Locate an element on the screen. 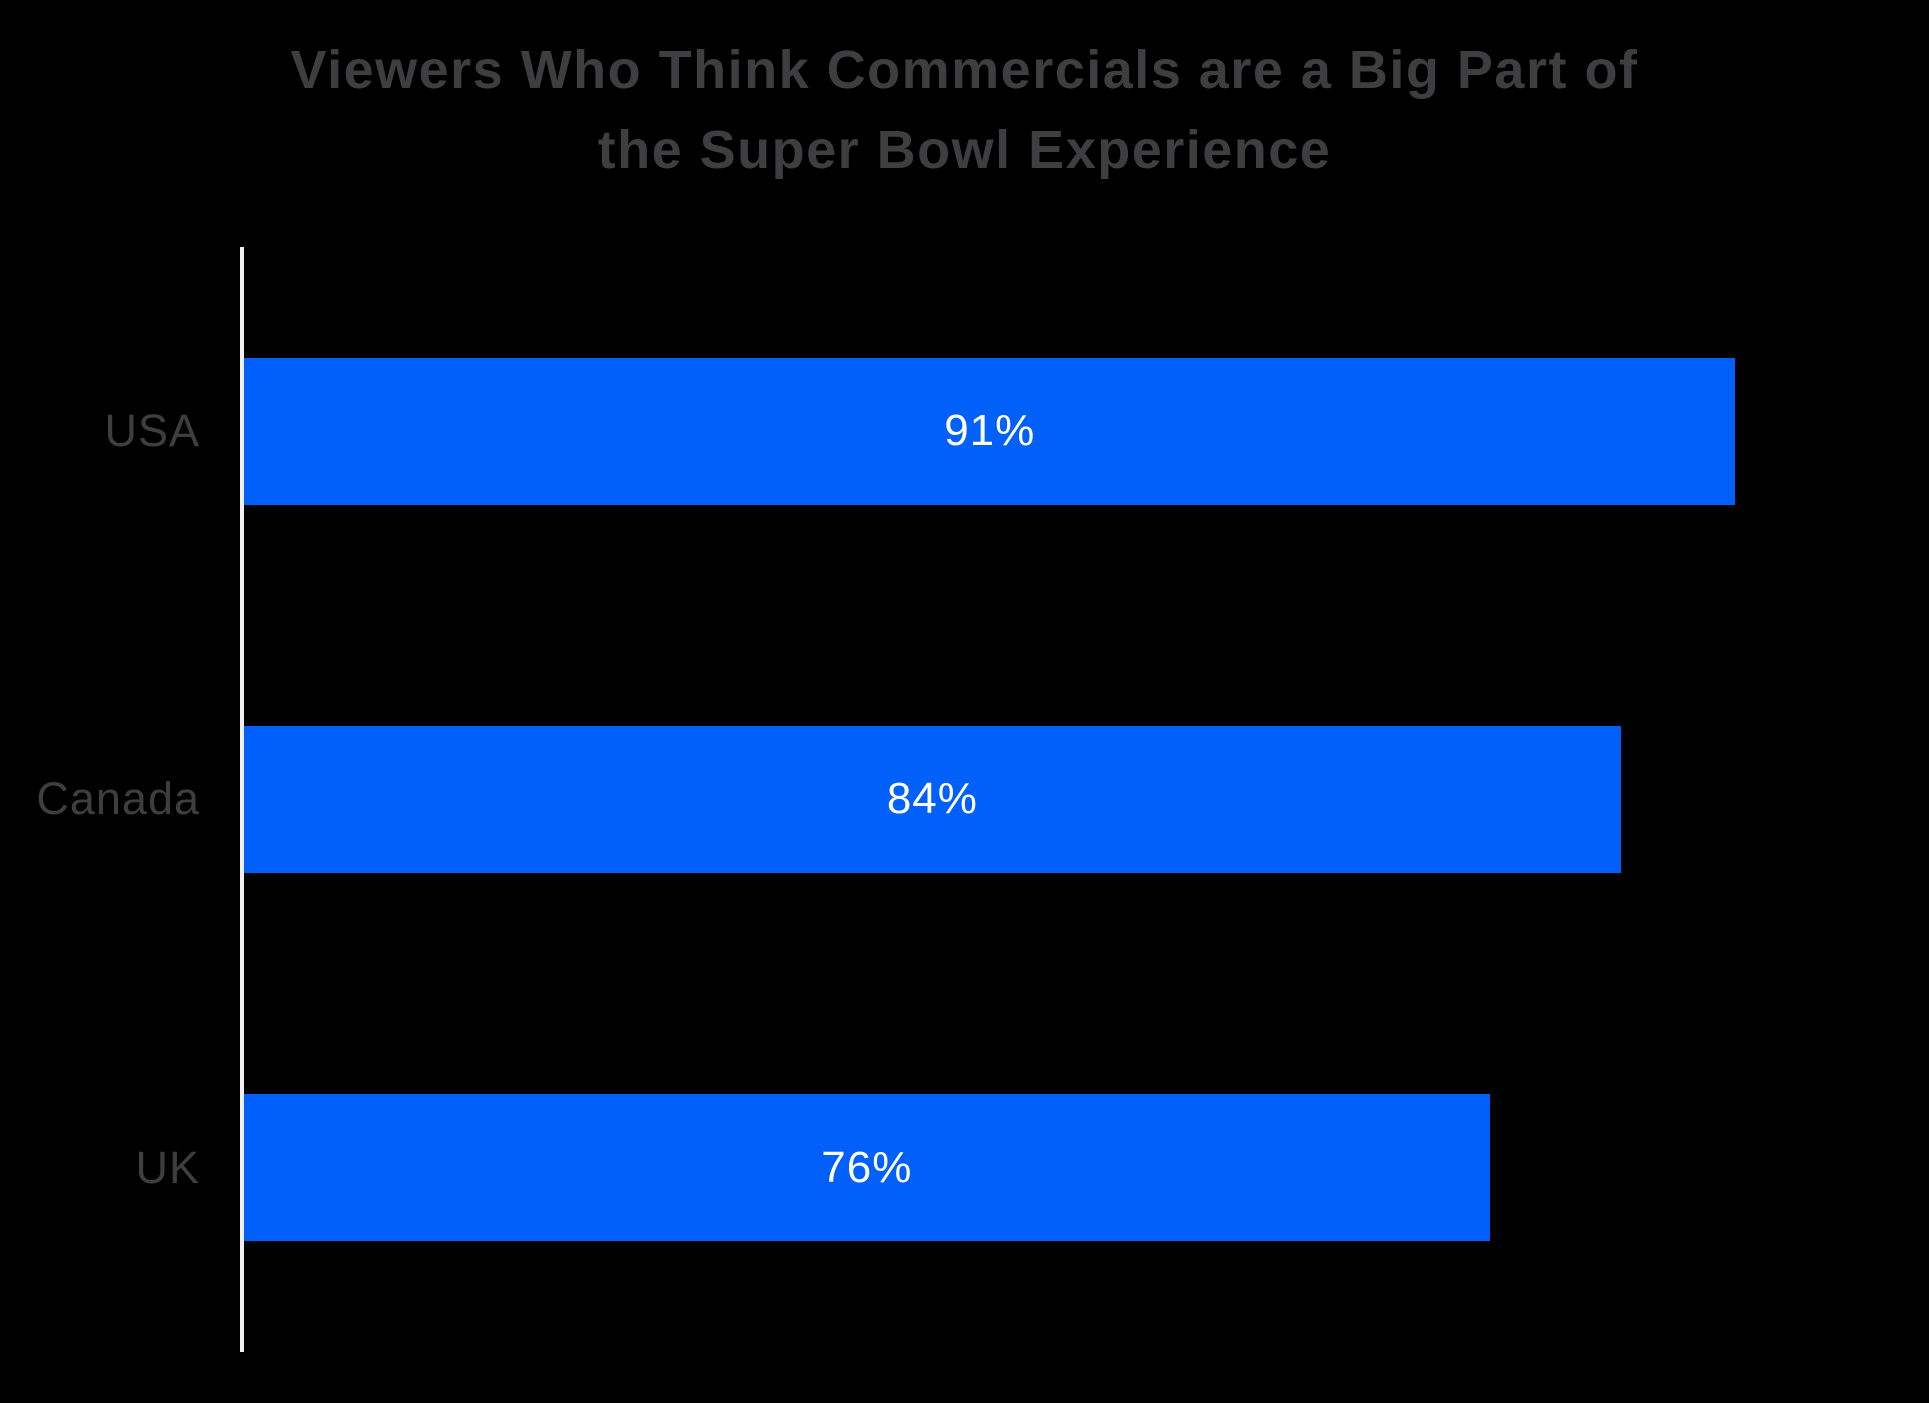 The height and width of the screenshot is (1403, 1929). value-label-usa: 91% is located at coordinates (990, 431).